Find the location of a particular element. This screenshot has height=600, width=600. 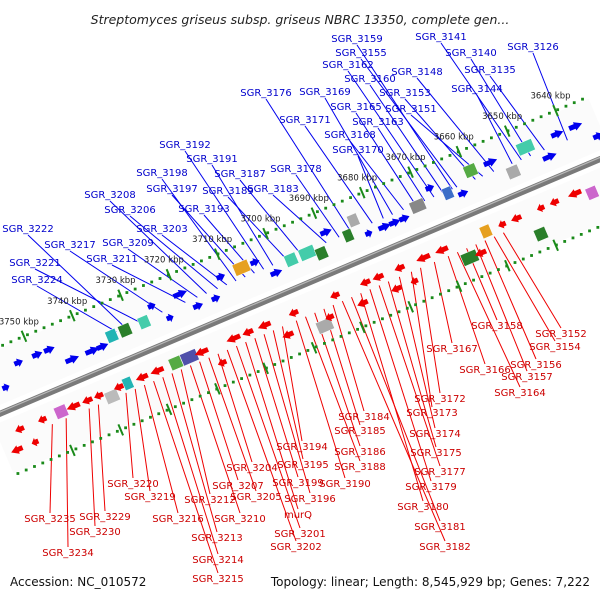

gene-label: SGR_3185 is located at coordinates (360, 431).